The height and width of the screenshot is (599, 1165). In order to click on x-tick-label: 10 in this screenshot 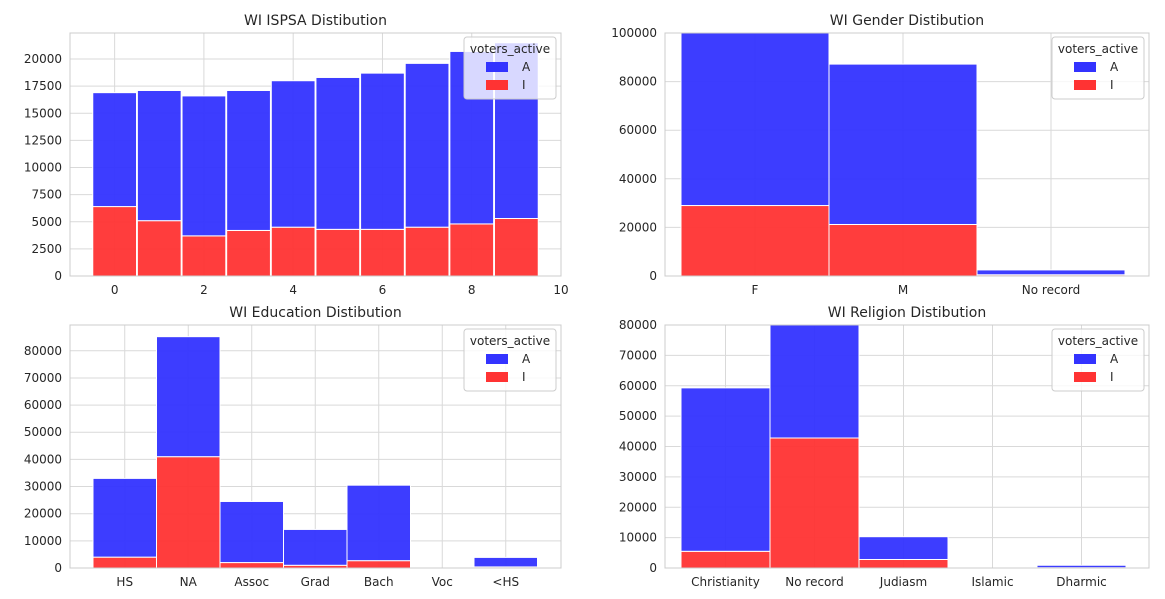, I will do `click(560, 290)`.